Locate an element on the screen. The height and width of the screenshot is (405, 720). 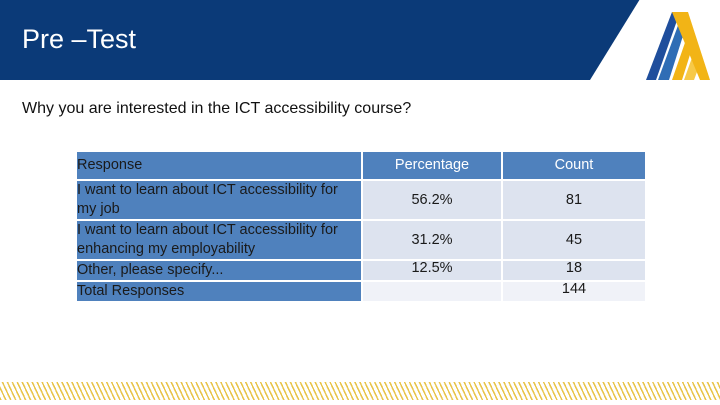
triangular-mountain-logo-icon is located at coordinates (678, 46).